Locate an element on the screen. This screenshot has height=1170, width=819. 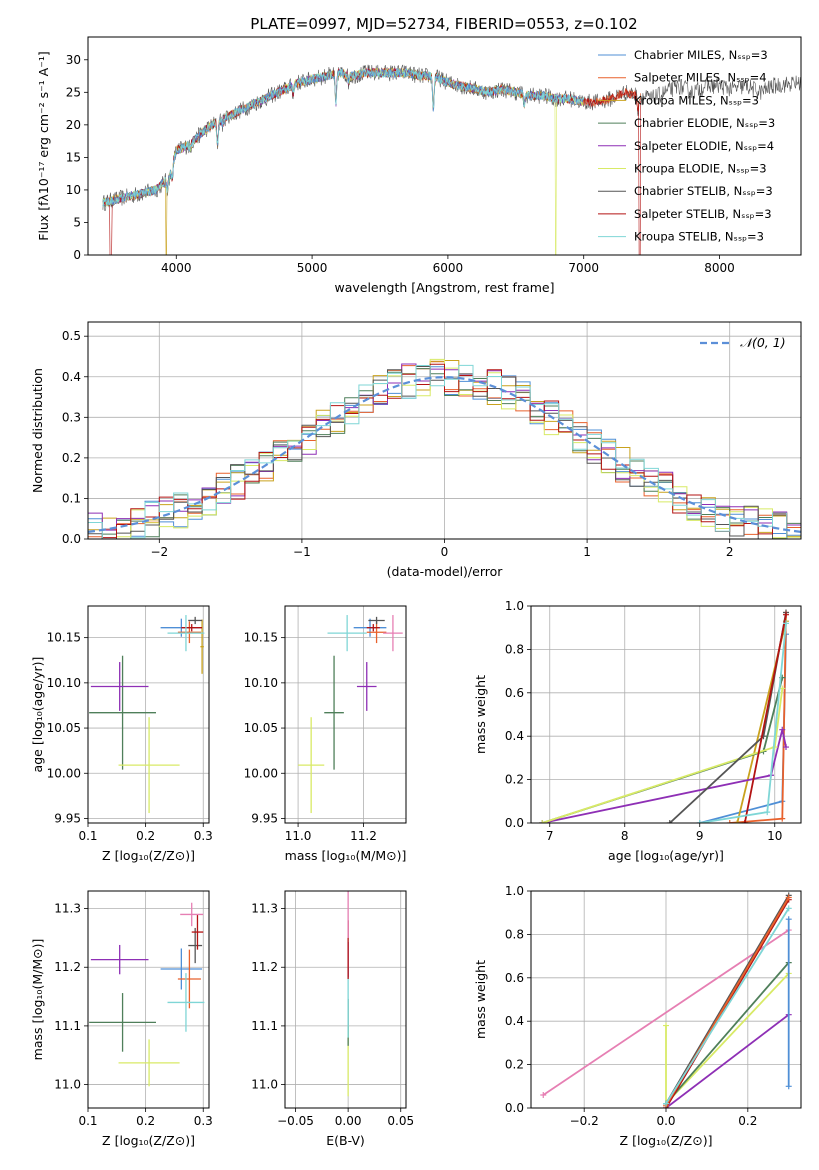
legend-entry-salpeter_stelib: Salpeter STELIB, Nₛₛₚ=3 is located at coordinates (703, 214).